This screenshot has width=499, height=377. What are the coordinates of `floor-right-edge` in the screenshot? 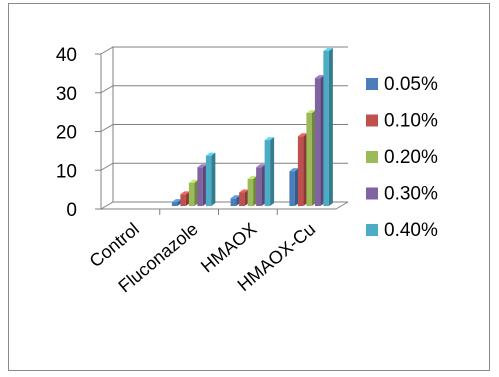 It's located at (342, 205).